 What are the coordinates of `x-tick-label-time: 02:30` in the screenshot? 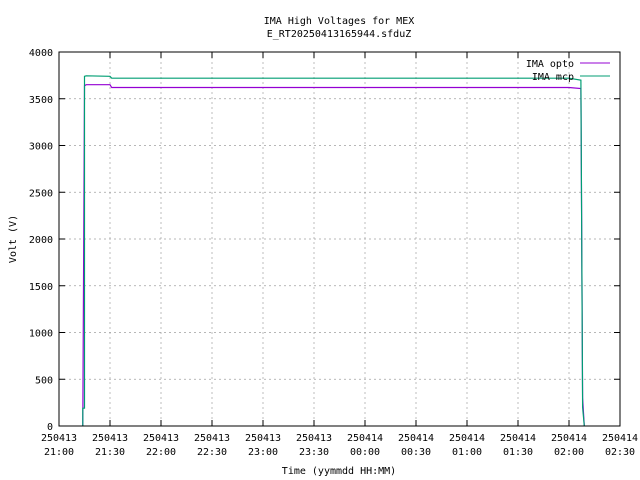 It's located at (620, 452).